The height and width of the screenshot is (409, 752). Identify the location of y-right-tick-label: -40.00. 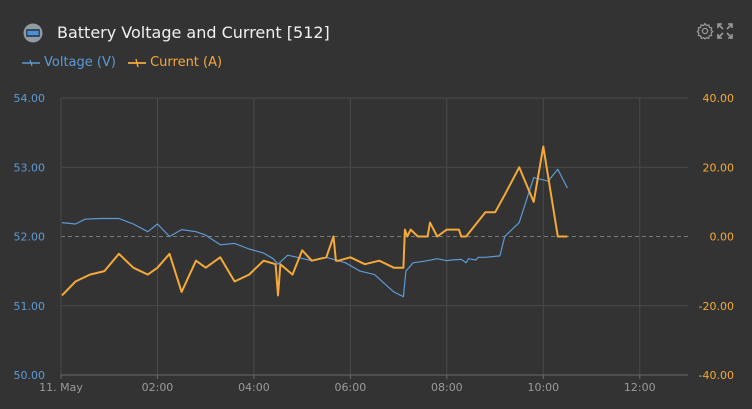
(716, 375).